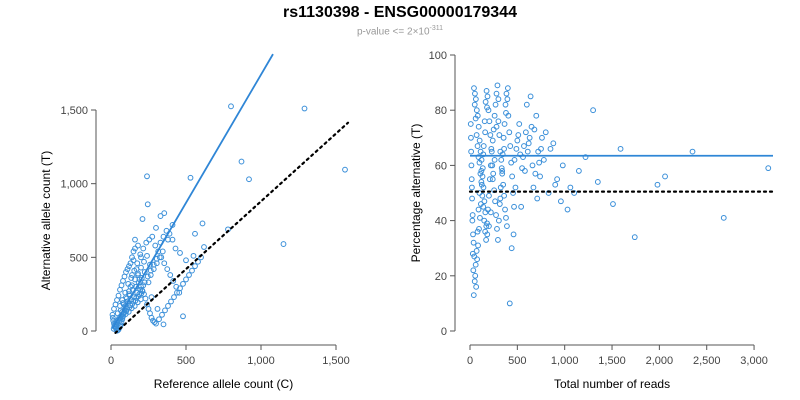 This screenshot has width=800, height=400. I want to click on pvalue-exponent: -311, so click(436, 28).